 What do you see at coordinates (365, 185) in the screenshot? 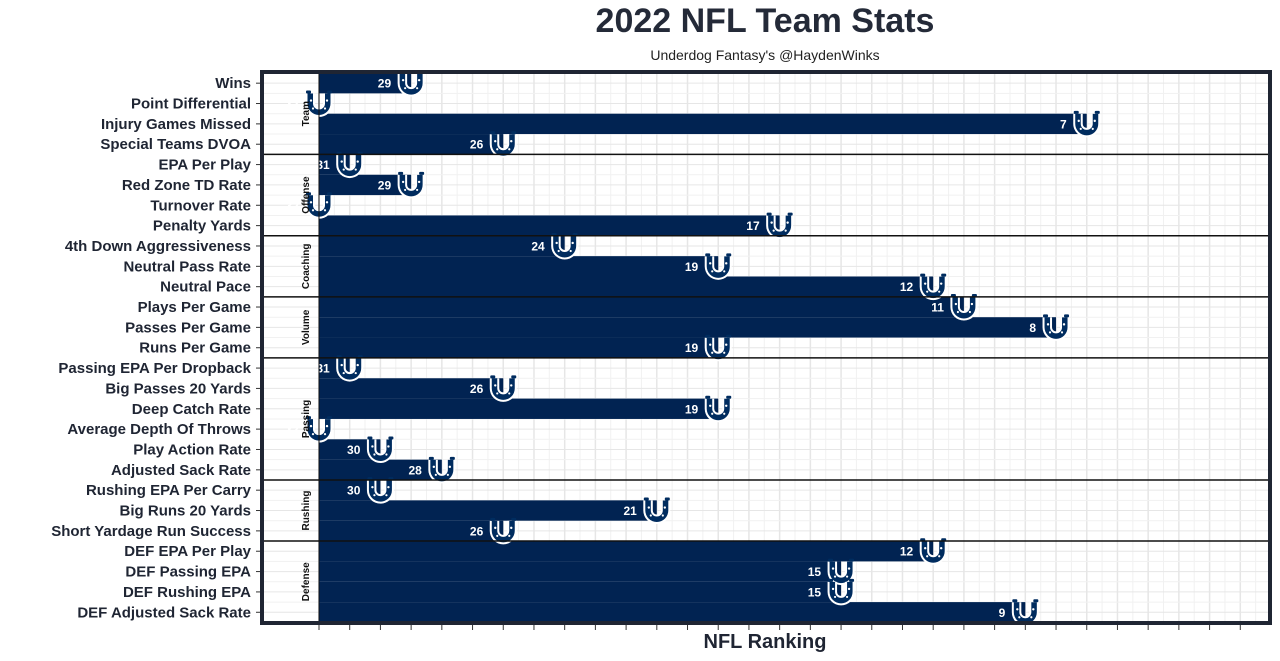
I see `bar-red-zone-td-rate` at bounding box center [365, 185].